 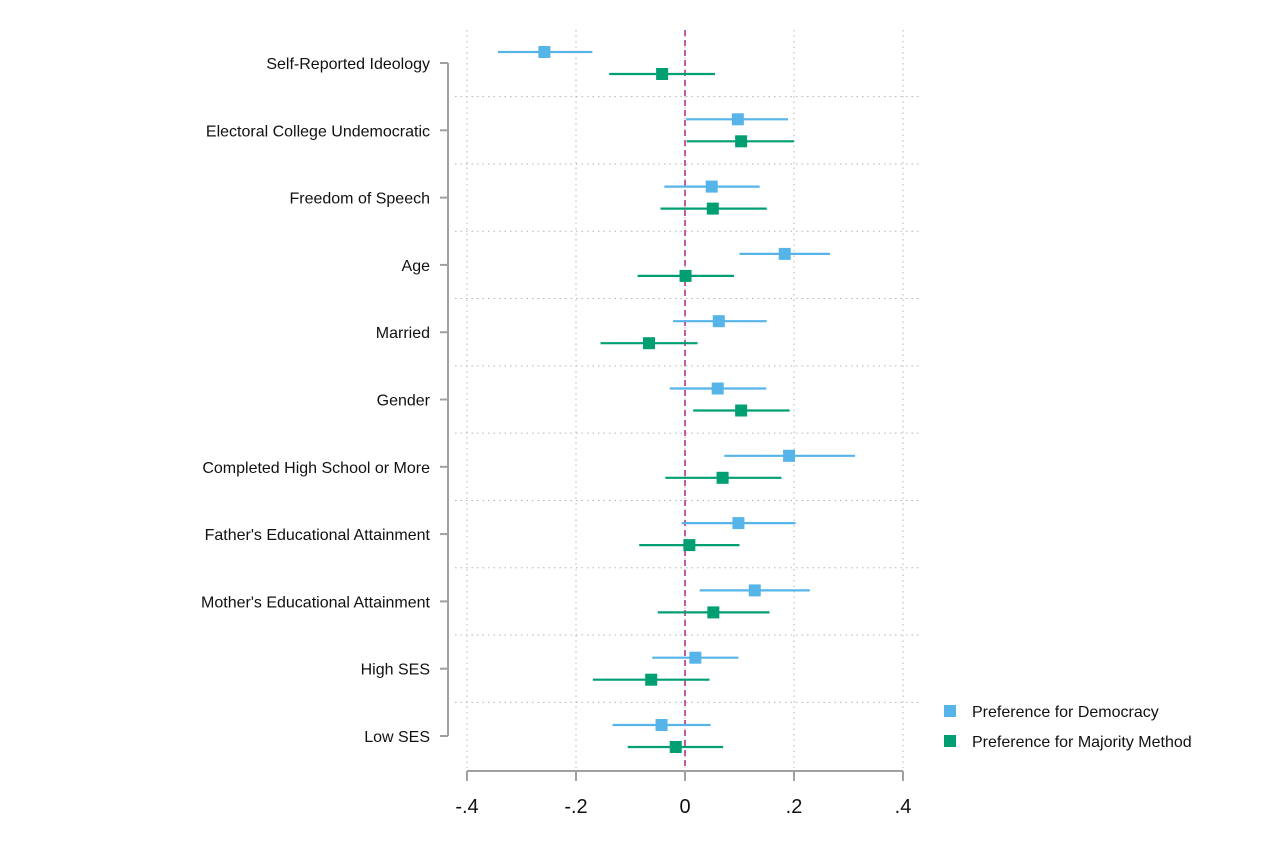 What do you see at coordinates (684, 807) in the screenshot?
I see `x-tick-label: 0` at bounding box center [684, 807].